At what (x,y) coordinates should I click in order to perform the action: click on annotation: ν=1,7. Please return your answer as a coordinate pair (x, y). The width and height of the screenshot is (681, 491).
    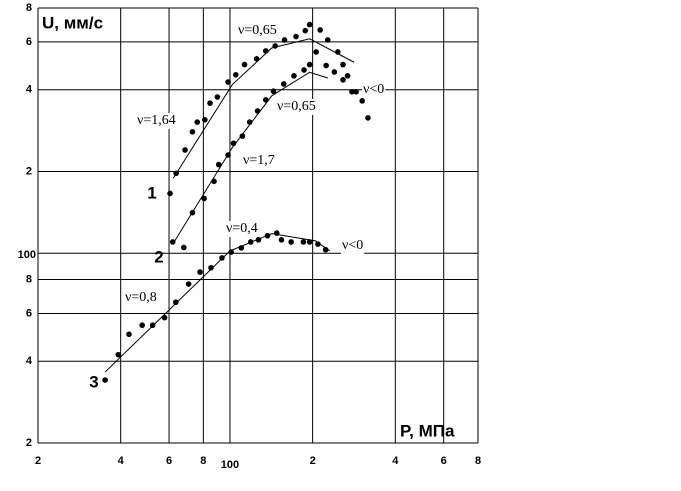
    Looking at the image, I should click on (259, 160).